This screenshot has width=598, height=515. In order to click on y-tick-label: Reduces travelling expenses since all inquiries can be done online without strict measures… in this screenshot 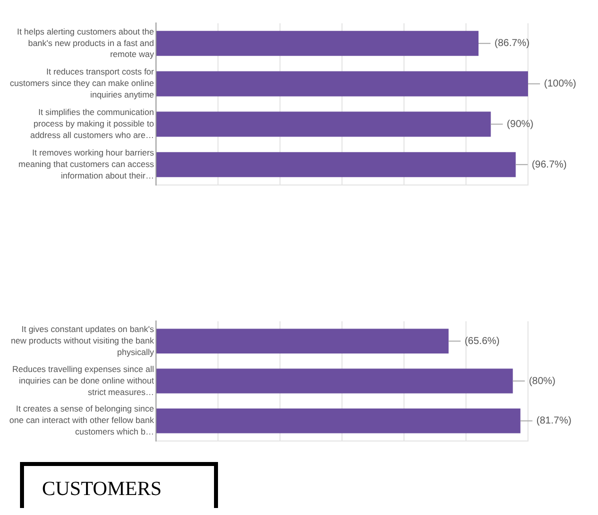, I will do `click(83, 380)`.